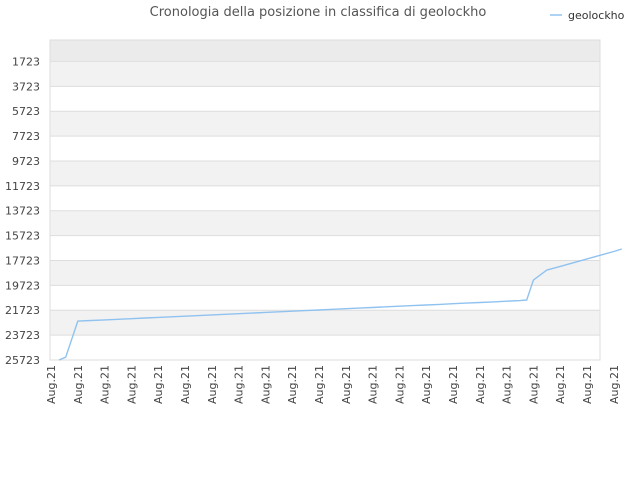 This screenshot has width=640, height=480. What do you see at coordinates (26, 61) in the screenshot?
I see `y-tick-label: 1723` at bounding box center [26, 61].